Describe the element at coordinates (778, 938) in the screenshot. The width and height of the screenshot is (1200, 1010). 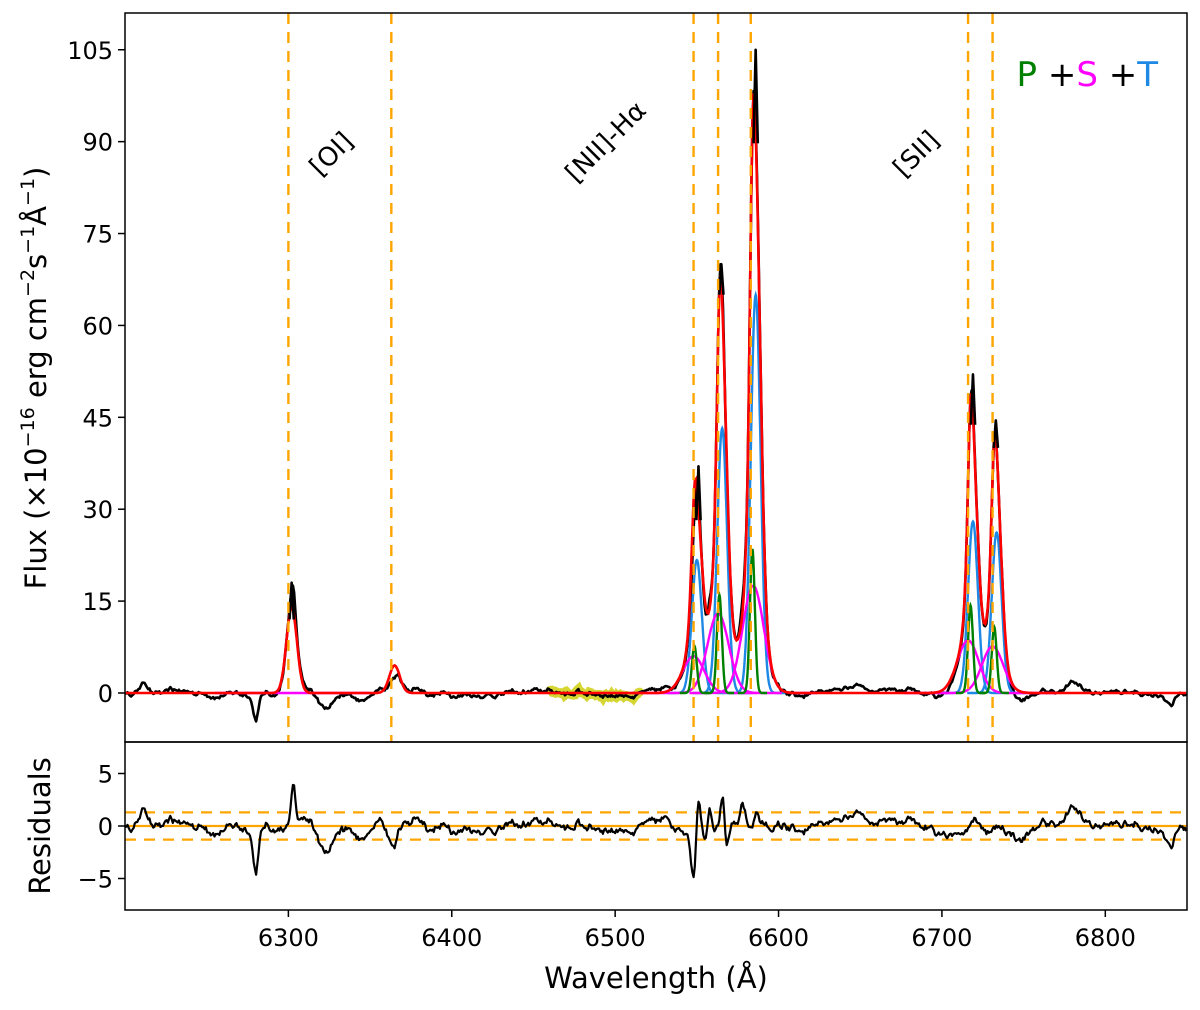
I see `x-tick-label-3: 6600` at that location.